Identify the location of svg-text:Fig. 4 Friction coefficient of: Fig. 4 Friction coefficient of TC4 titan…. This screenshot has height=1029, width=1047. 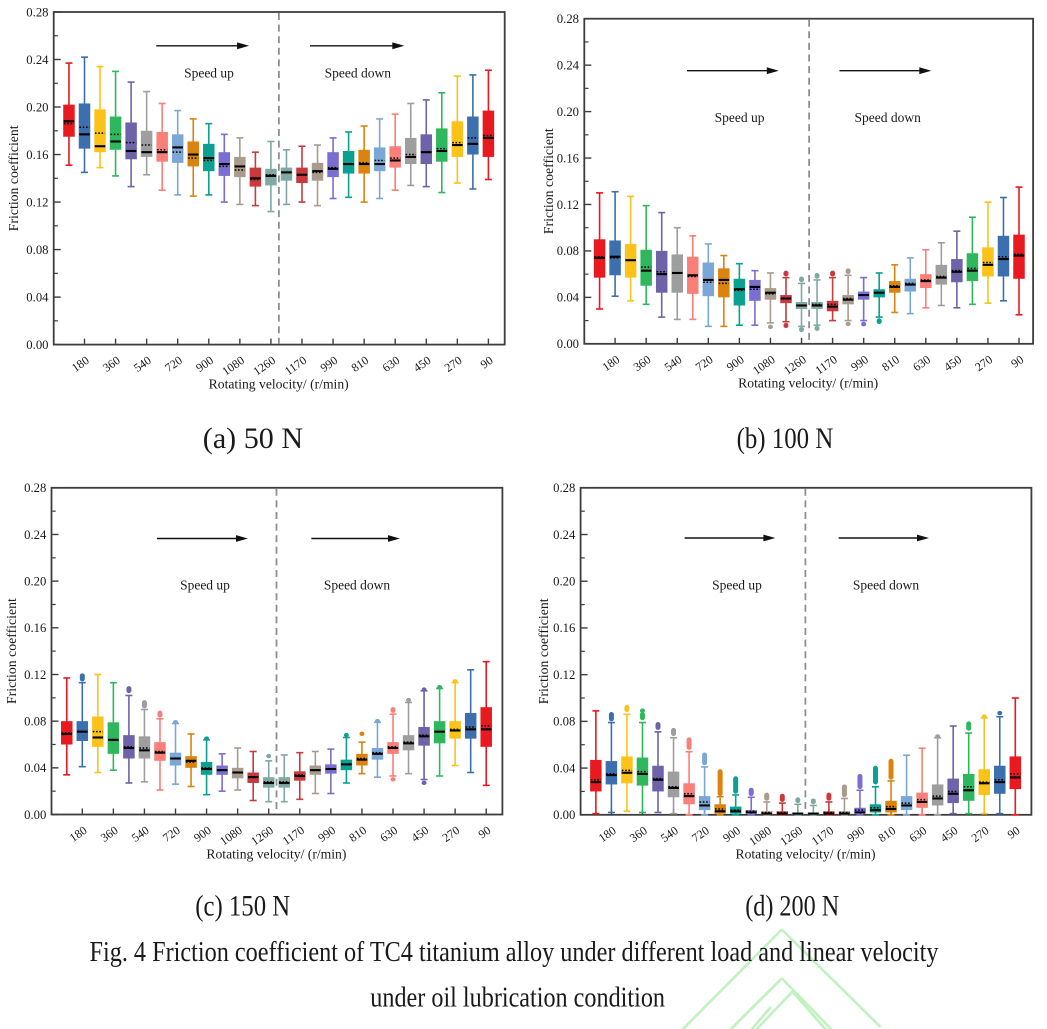
(514, 952).